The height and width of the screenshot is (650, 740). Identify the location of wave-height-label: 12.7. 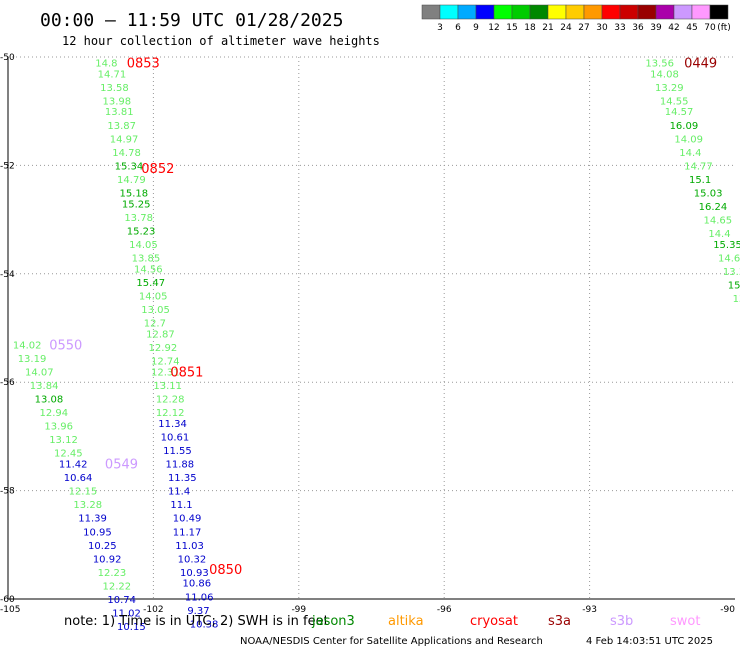
(155, 324).